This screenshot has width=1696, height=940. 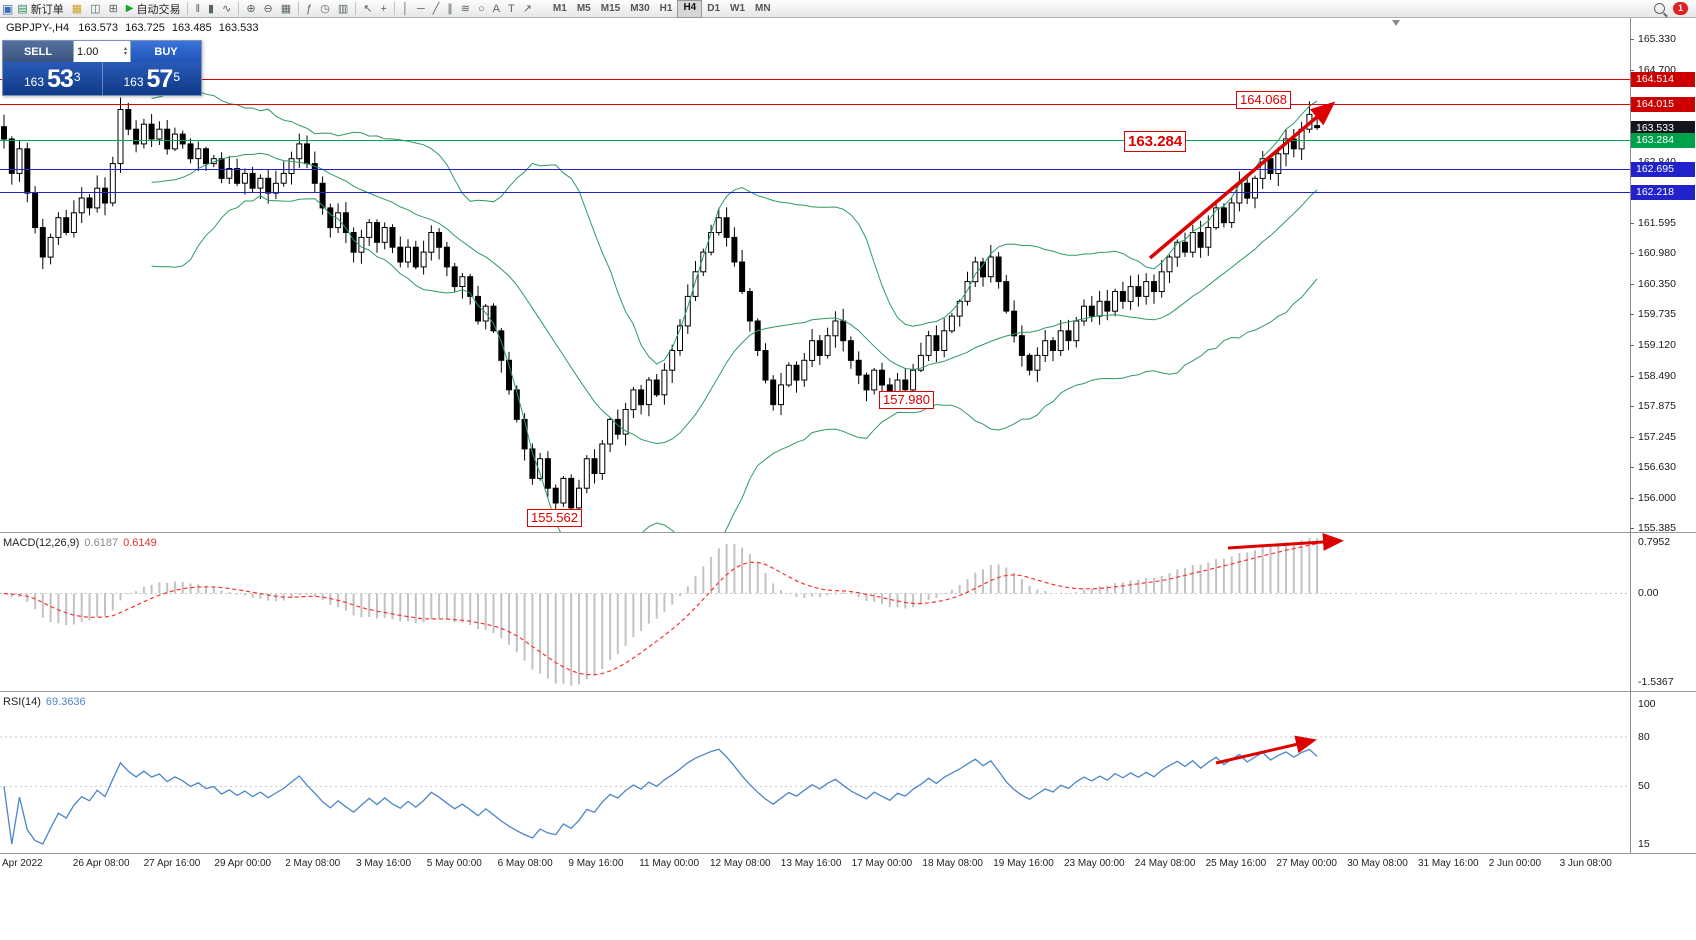 I want to click on volume-up-icon: ▴, so click(x=125, y=48).